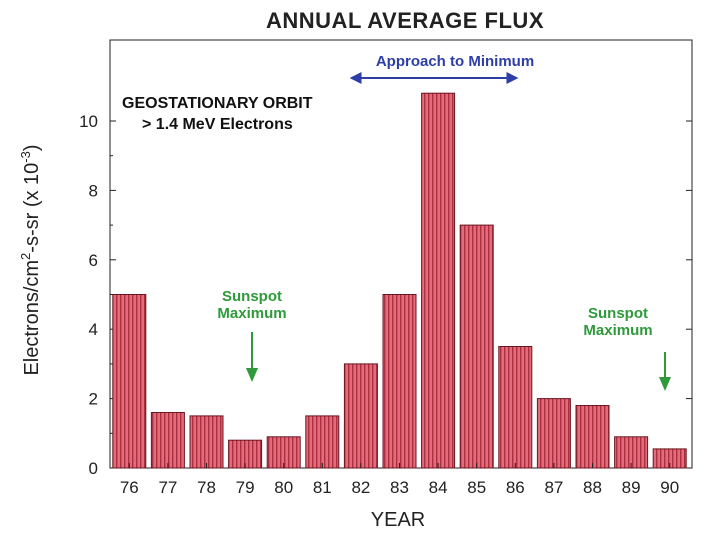 Image resolution: width=720 pixels, height=540 pixels. What do you see at coordinates (438, 487) in the screenshot?
I see `x-tick-label-84: 84` at bounding box center [438, 487].